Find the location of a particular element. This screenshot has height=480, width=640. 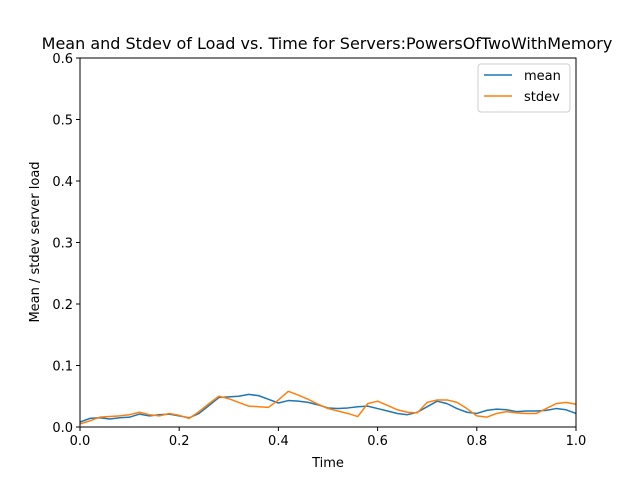

x-tick-label: 0.6 is located at coordinates (377, 441).